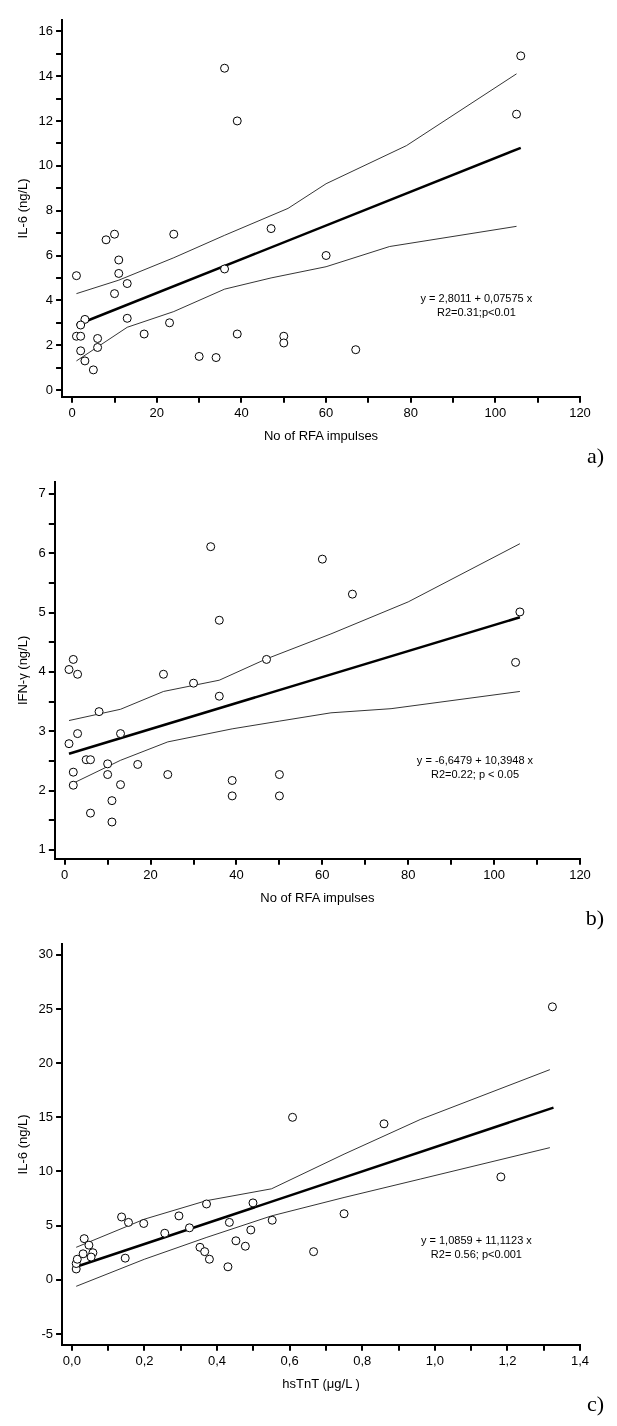  What do you see at coordinates (71, 1361) in the screenshot?
I see `x-tick-label: 0,0` at bounding box center [71, 1361].